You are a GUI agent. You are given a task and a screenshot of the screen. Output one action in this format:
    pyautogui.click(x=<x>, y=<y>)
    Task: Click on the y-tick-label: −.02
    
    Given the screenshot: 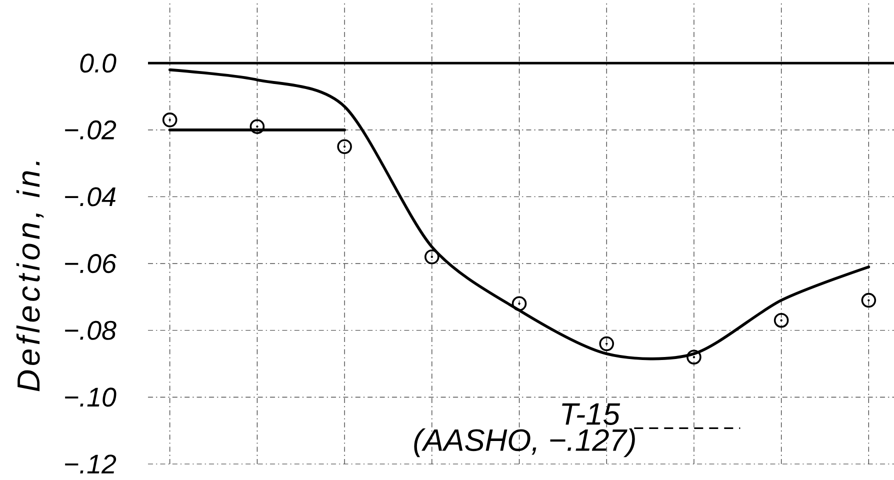 What is the action you would take?
    pyautogui.click(x=90, y=130)
    